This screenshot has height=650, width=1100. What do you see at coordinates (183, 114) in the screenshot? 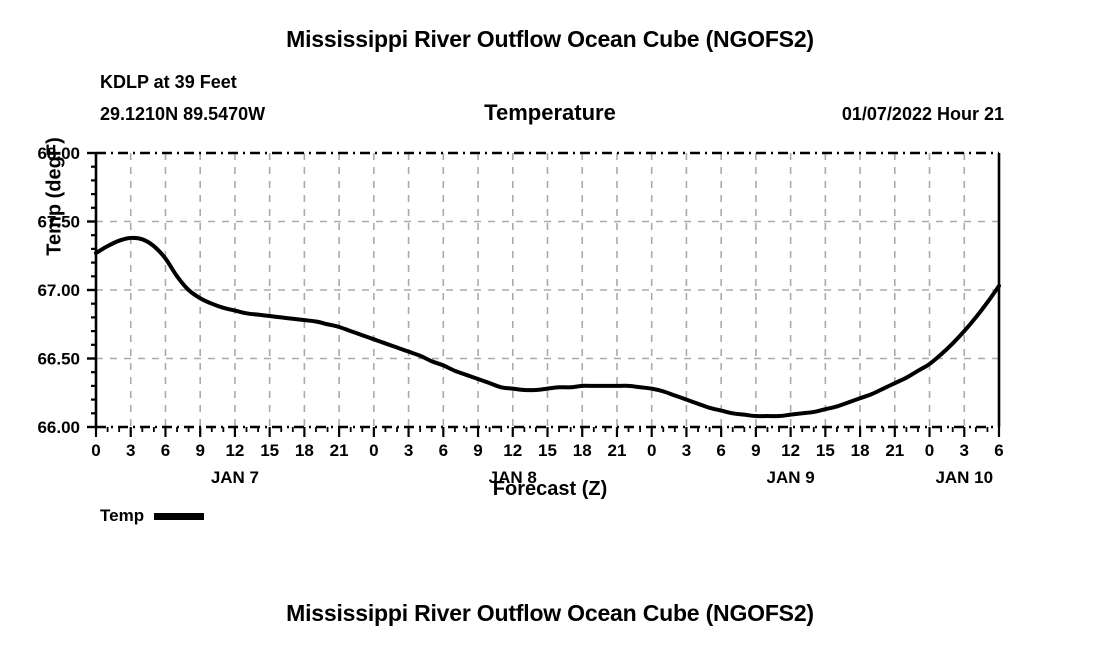
I see `coordinates-label: 29.1210N 89.5470W` at bounding box center [183, 114].